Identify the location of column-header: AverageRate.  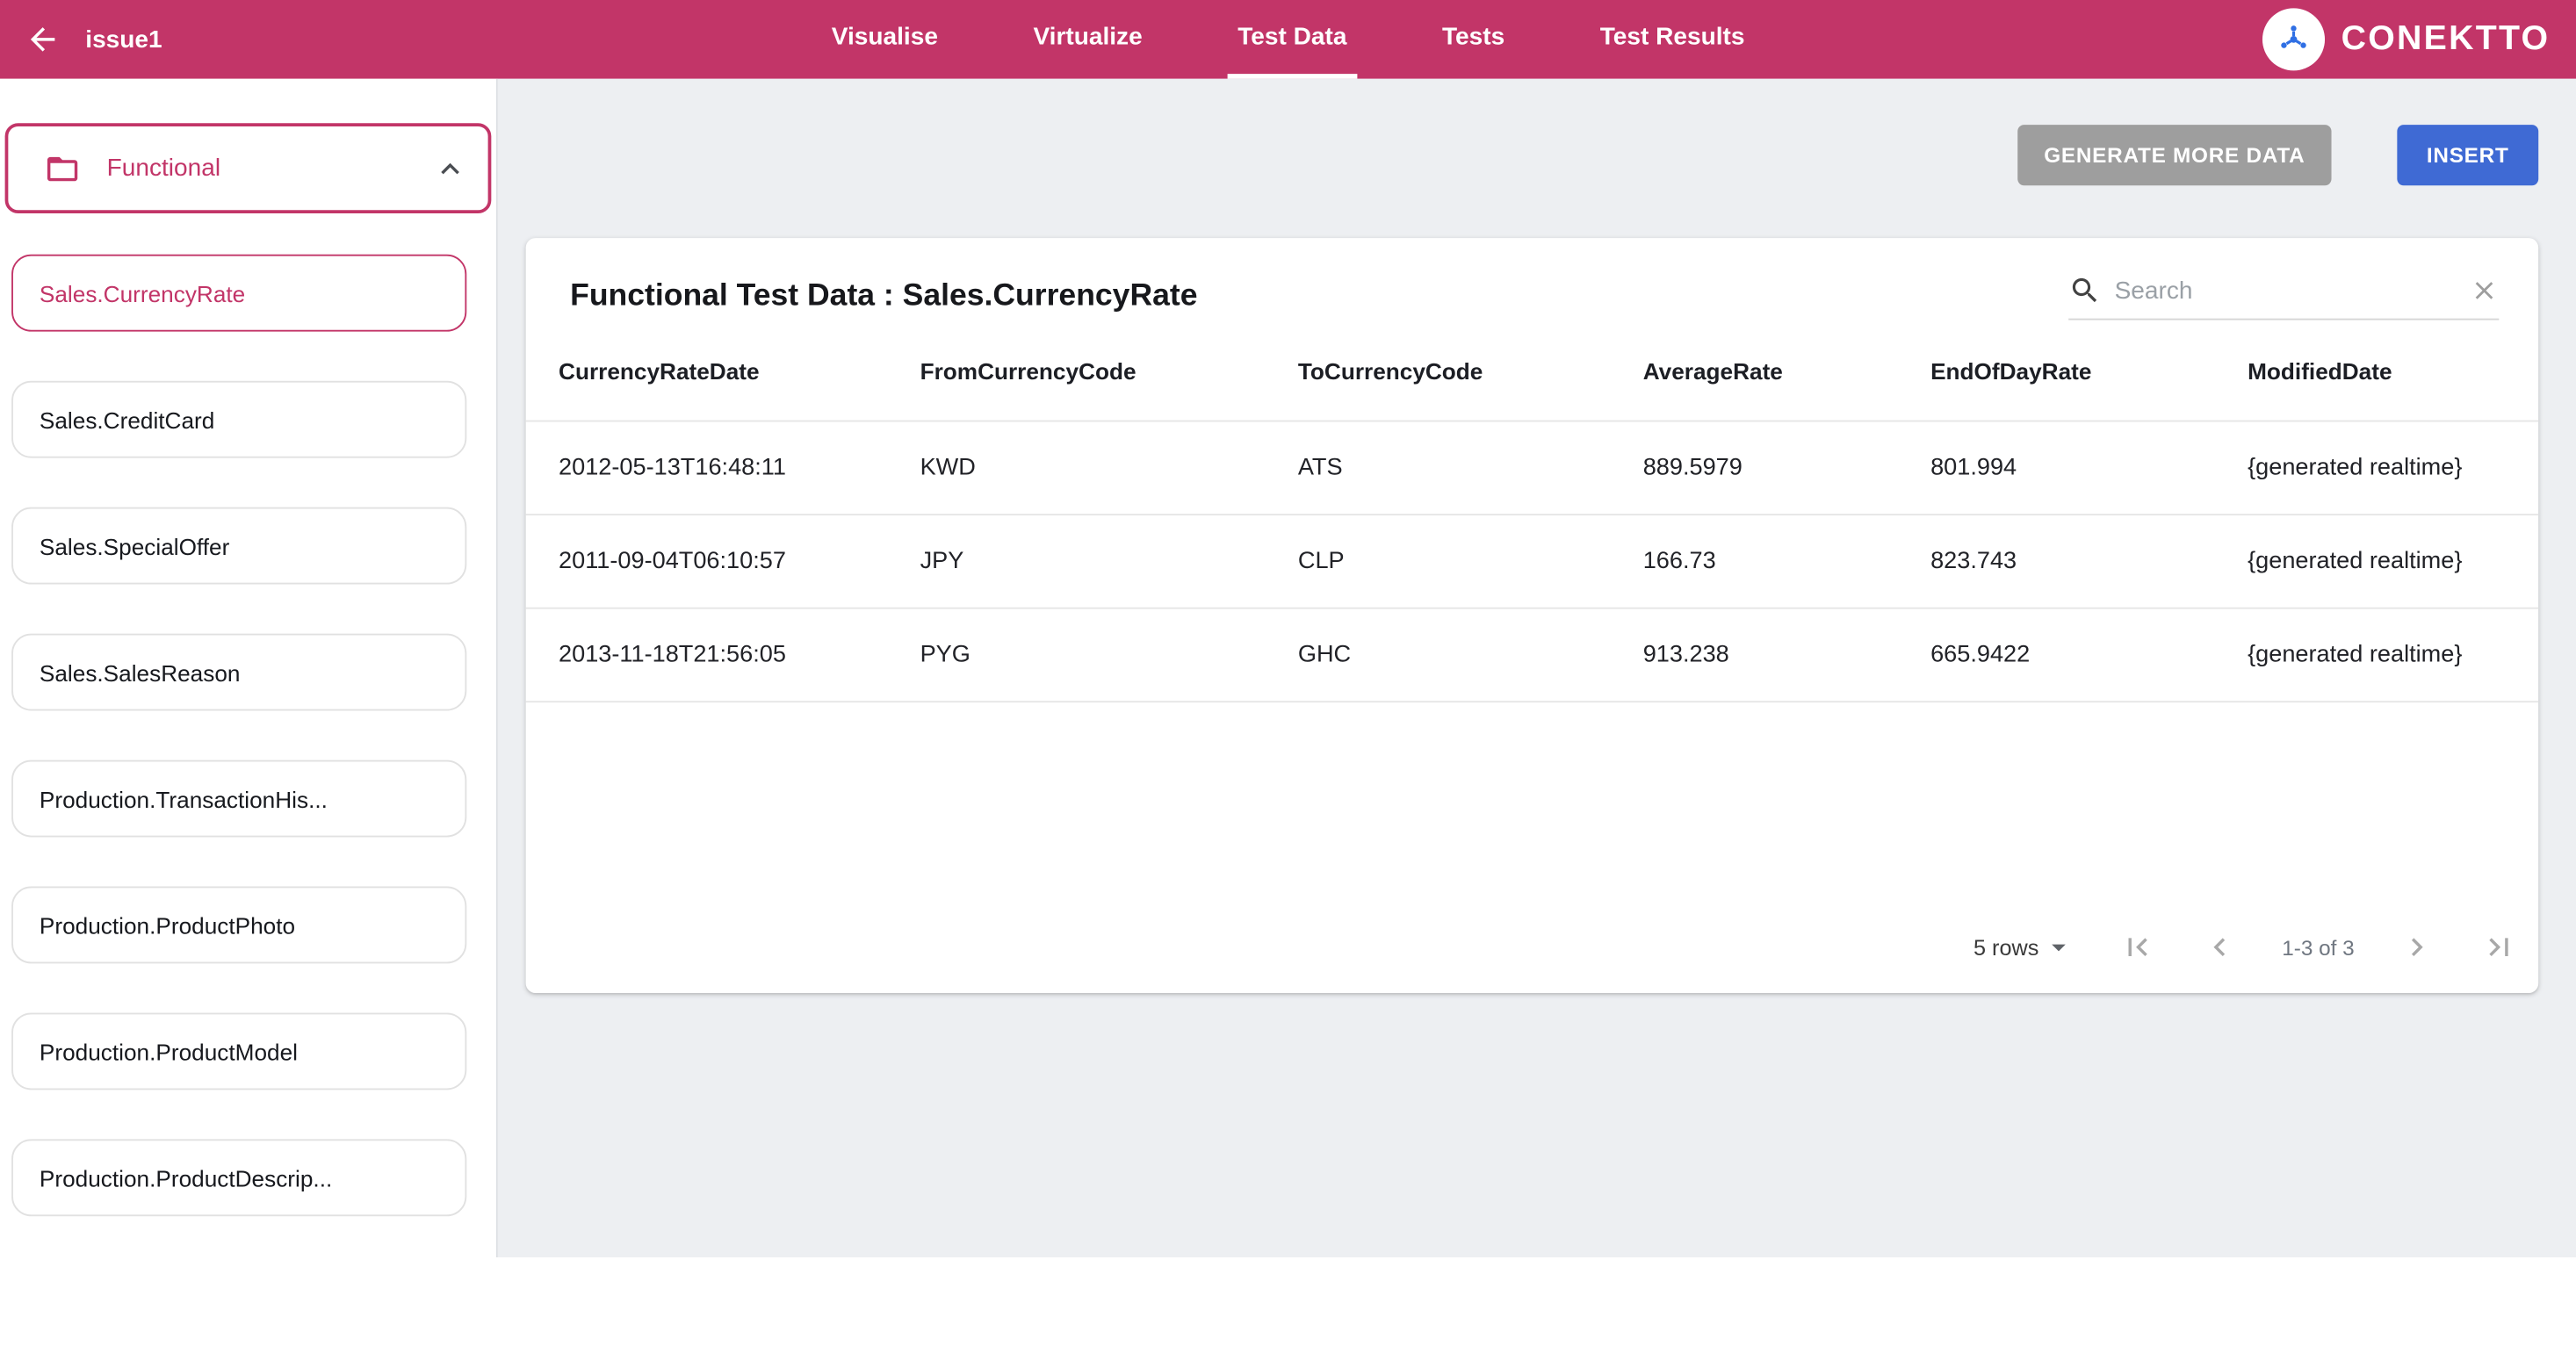
(1712, 370).